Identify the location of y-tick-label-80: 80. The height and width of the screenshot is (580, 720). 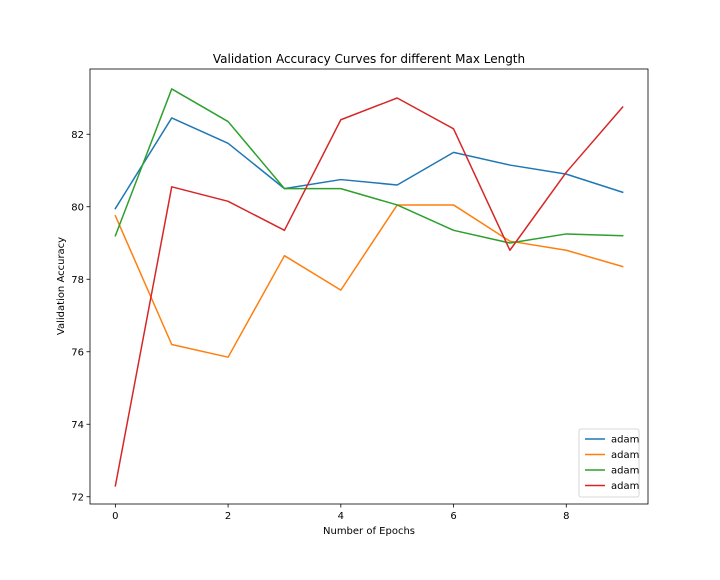
(77, 207).